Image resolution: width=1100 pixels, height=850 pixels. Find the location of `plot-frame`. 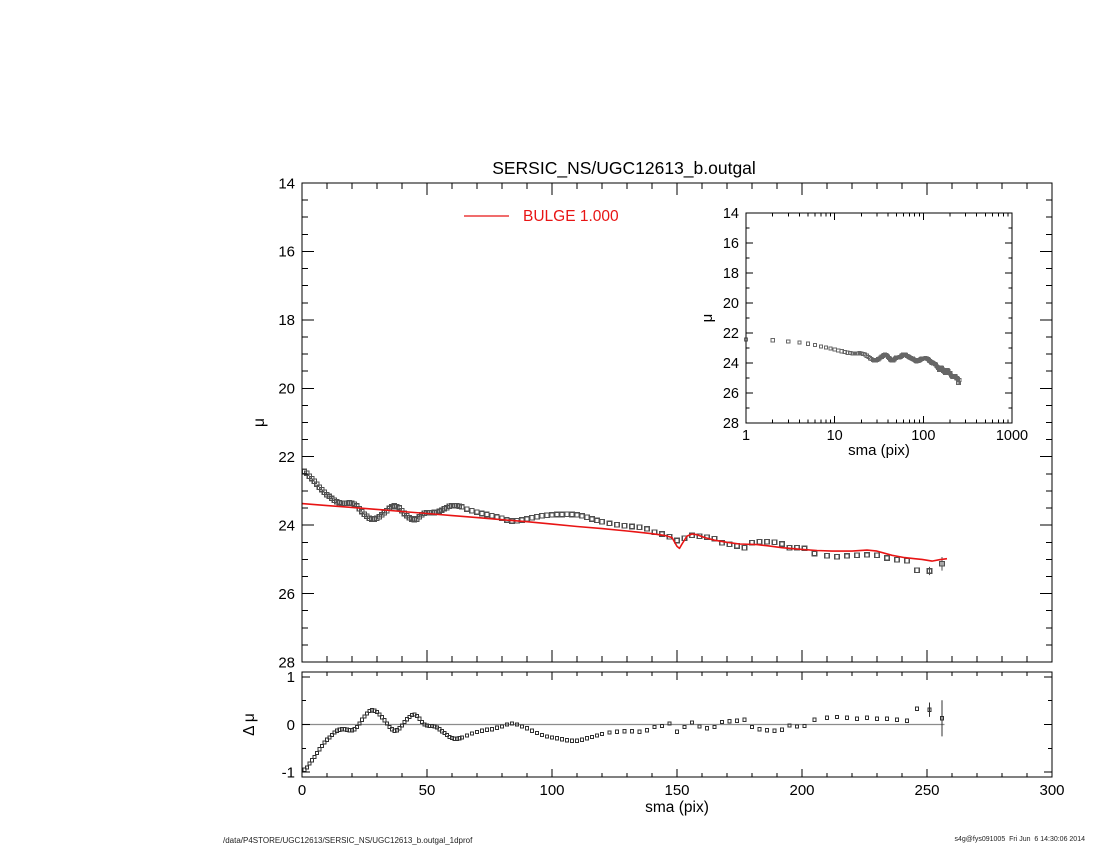

plot-frame is located at coordinates (879, 318).